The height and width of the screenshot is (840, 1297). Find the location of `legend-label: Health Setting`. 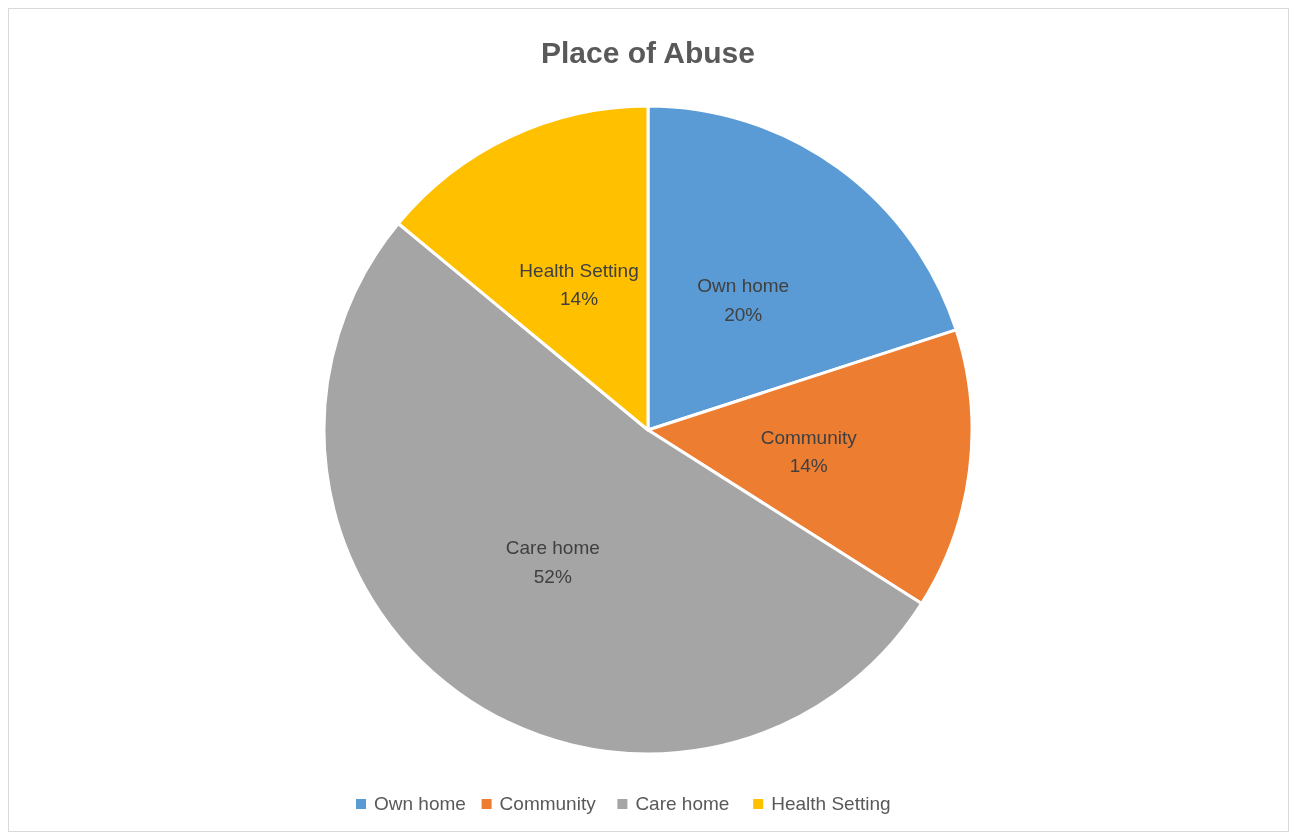

legend-label: Health Setting is located at coordinates (831, 803).